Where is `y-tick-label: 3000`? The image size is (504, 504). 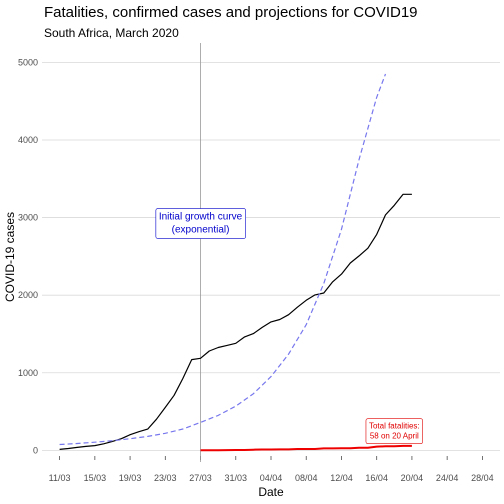 y-tick-label: 3000 is located at coordinates (28, 218).